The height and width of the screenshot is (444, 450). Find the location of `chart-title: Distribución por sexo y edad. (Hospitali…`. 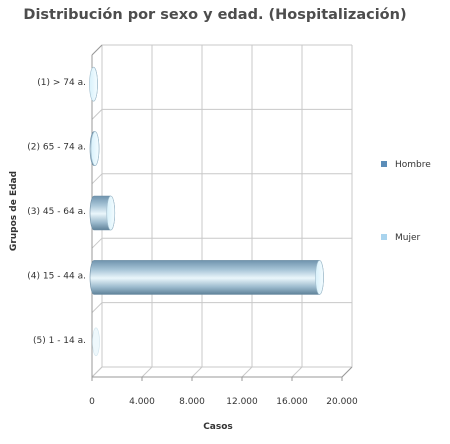

chart-title: Distribución por sexo y edad. (Hospitali… is located at coordinates (214, 15).